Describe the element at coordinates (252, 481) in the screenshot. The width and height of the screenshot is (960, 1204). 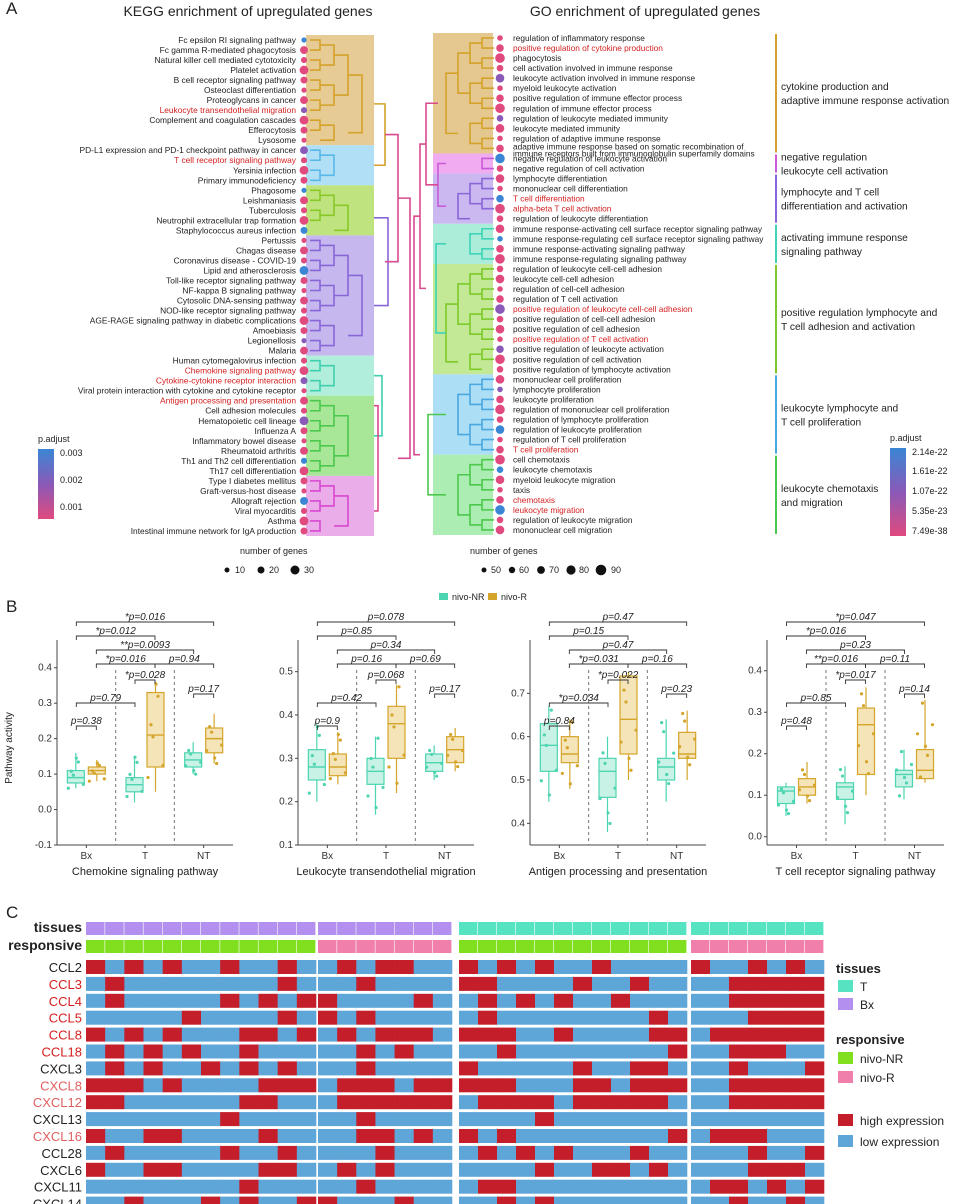
I see `kegg-term-label: Type I diabetes mellitus` at that location.